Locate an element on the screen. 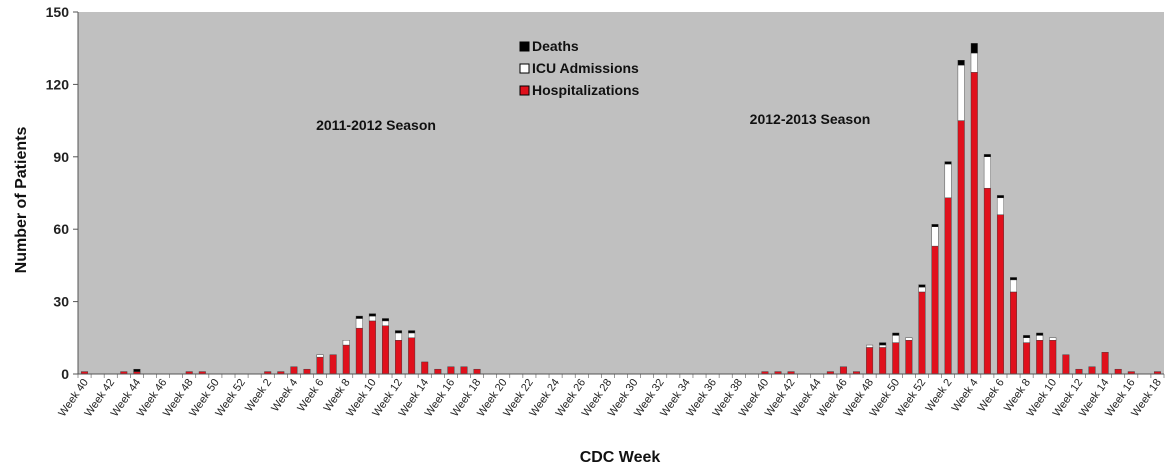 This screenshot has width=1166, height=468. y-ticks-group: 0 30 60 90 120 150 is located at coordinates (62, 193).